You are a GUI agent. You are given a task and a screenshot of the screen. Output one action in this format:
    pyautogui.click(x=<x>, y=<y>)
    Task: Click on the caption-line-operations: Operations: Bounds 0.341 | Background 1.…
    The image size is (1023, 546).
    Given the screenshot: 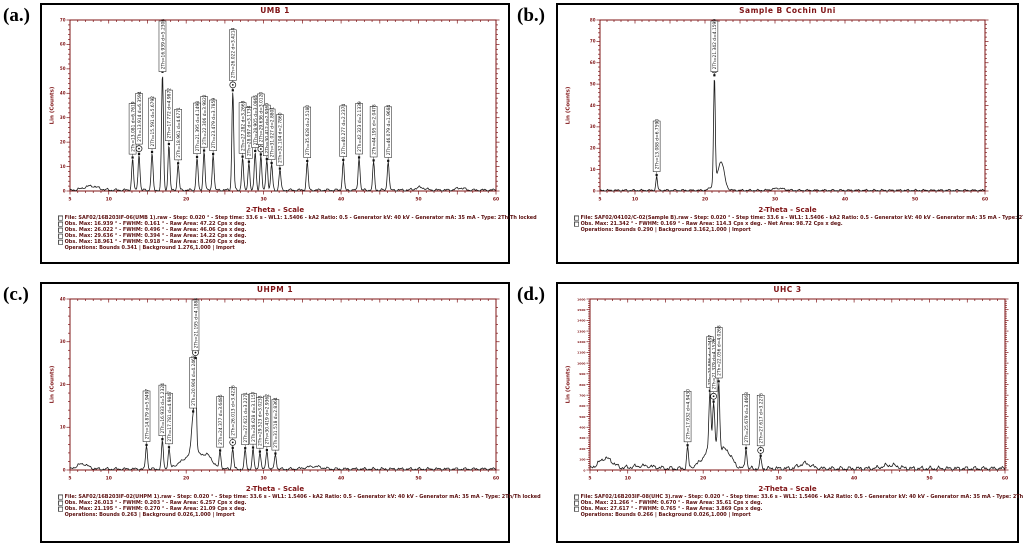 What is the action you would take?
    pyautogui.click(x=149, y=248)
    